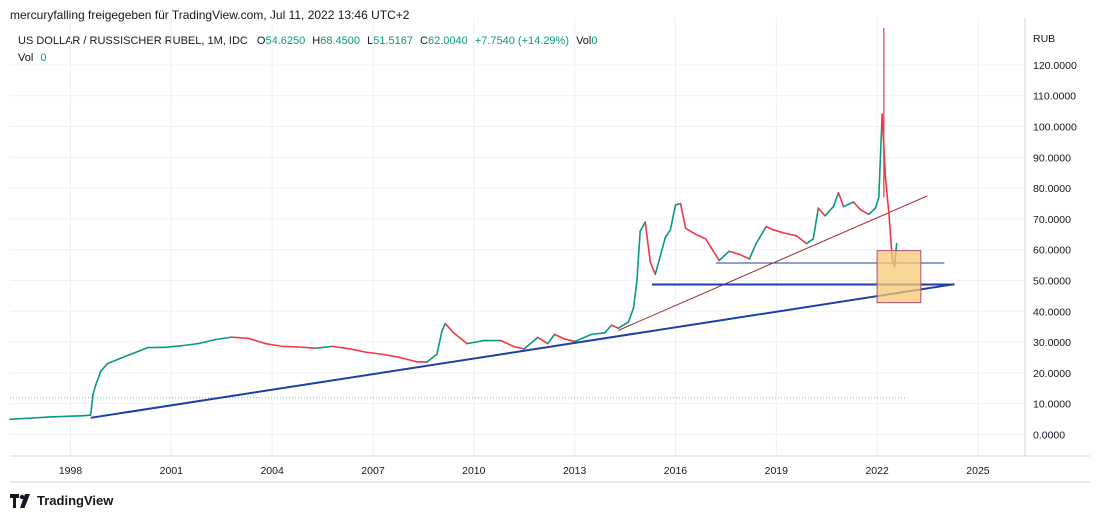  Describe the element at coordinates (340, 41) in the screenshot. I see `high-value: 68.4500` at that location.